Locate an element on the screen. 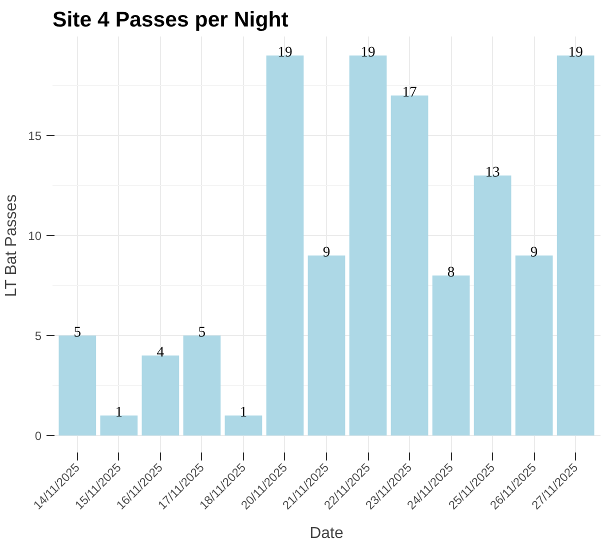 Image resolution: width=611 pixels, height=551 pixels. data-label: 13 is located at coordinates (492, 172).